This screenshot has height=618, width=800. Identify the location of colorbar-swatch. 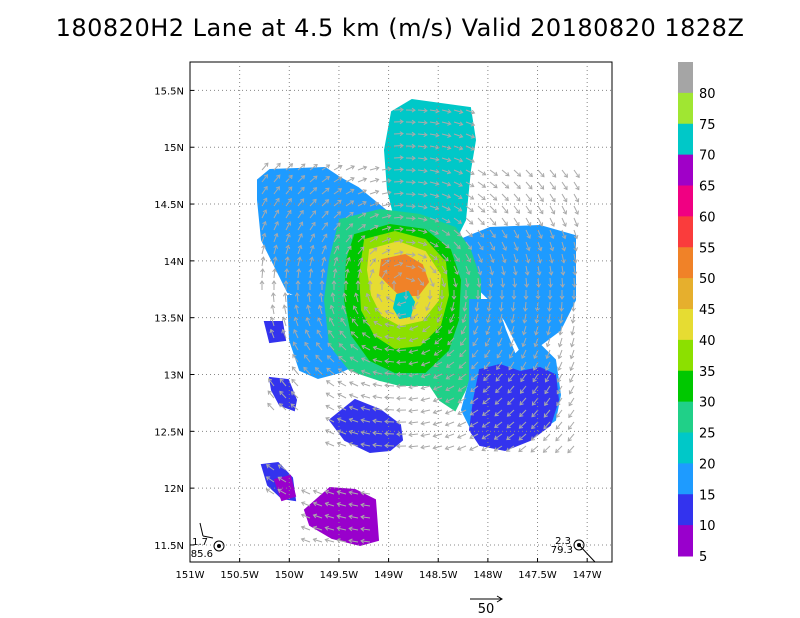
(685, 201).